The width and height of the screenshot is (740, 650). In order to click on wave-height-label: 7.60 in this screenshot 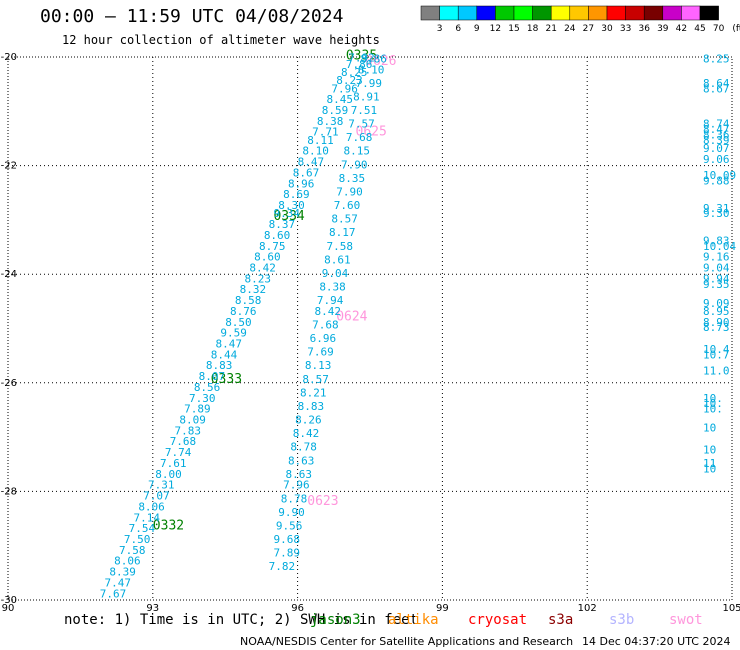, I will do `click(347, 205)`.